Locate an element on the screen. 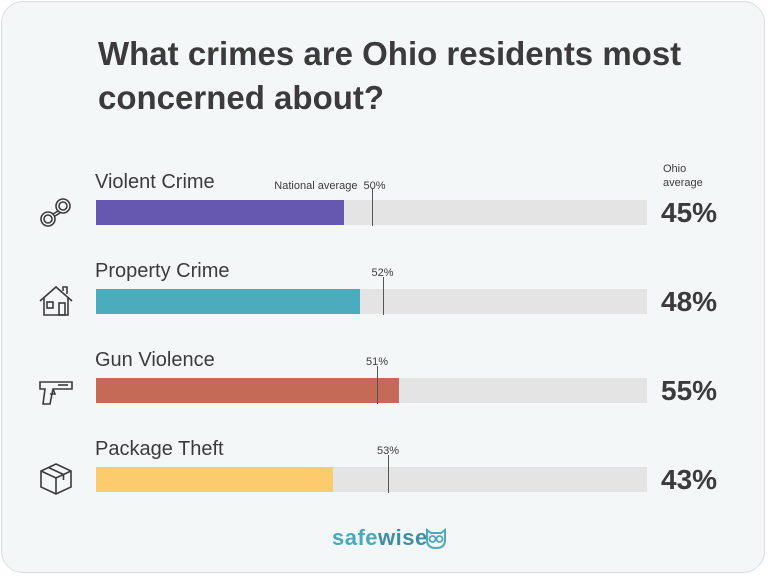 This screenshot has height=576, width=768. national-average-value: 52% is located at coordinates (382, 273).